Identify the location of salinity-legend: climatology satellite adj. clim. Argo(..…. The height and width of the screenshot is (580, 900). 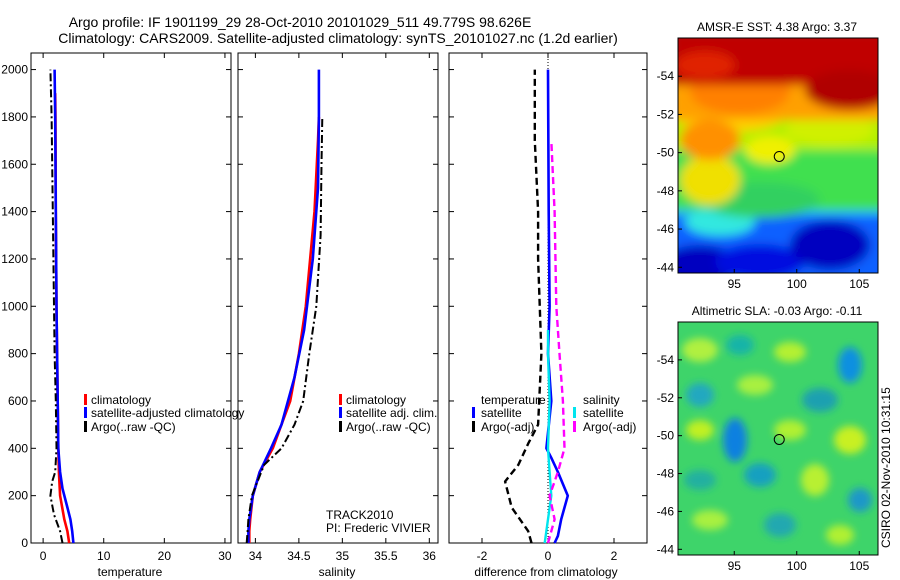
(388, 413).